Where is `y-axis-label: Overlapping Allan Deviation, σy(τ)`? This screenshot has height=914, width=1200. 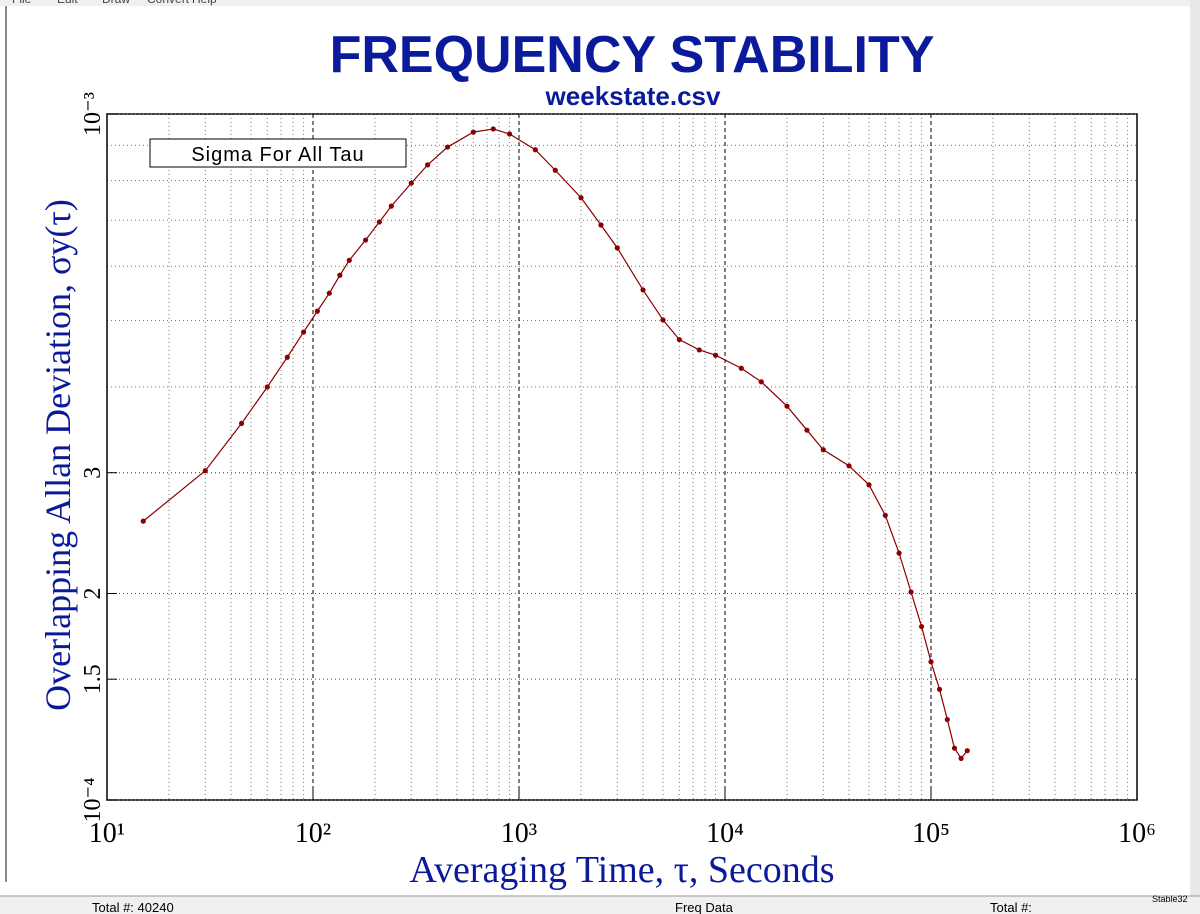
y-axis-label: Overlapping Allan Deviation, σy(τ) is located at coordinates (58, 455).